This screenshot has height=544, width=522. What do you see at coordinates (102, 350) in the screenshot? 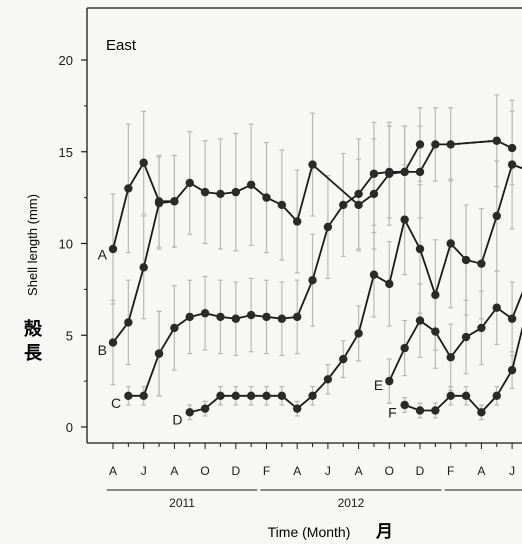
I see `series-label: B` at bounding box center [102, 350].